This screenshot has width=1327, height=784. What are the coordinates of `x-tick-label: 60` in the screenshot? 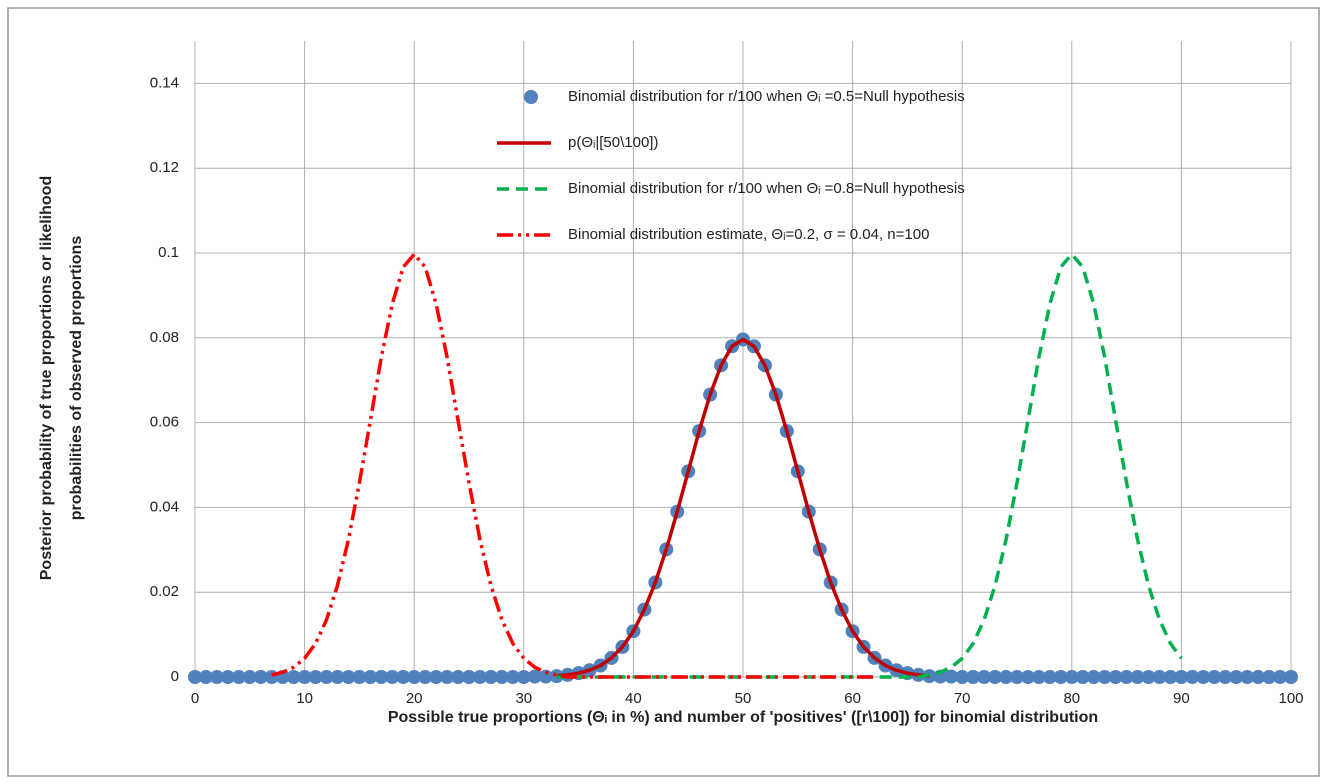 It's located at (852, 698).